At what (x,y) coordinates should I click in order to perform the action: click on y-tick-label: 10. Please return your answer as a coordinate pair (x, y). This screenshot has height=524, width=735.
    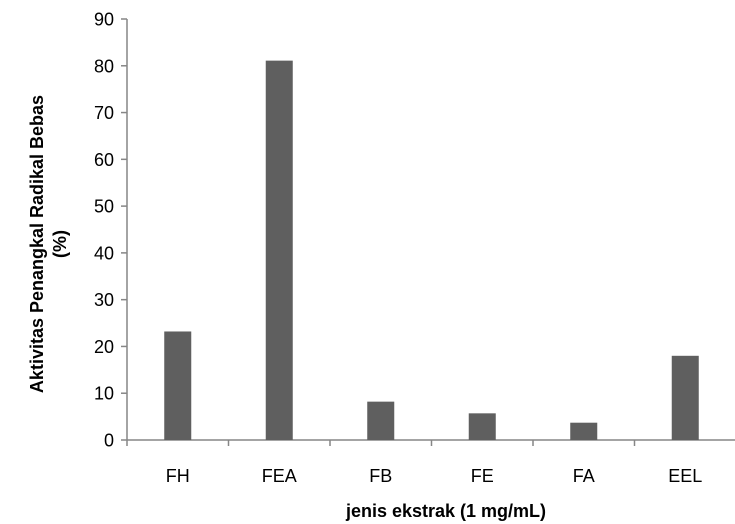
    Looking at the image, I should click on (104, 394).